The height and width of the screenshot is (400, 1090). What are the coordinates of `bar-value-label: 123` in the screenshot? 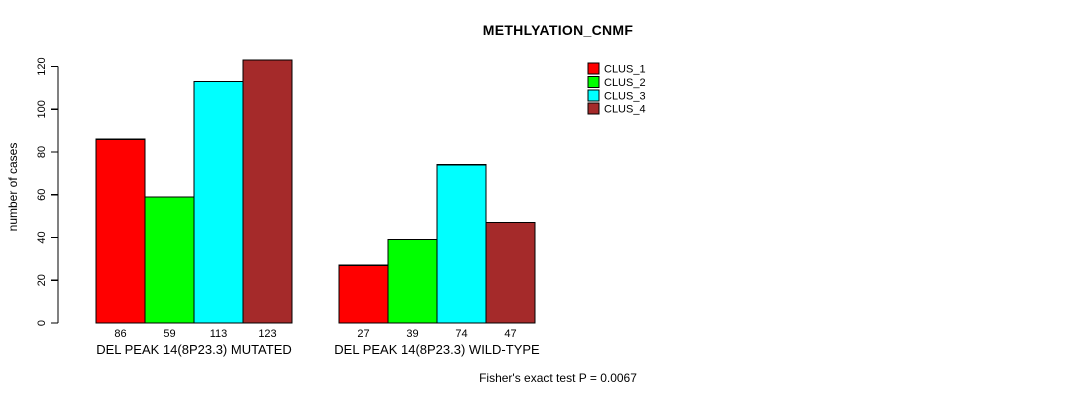 It's located at (267, 334).